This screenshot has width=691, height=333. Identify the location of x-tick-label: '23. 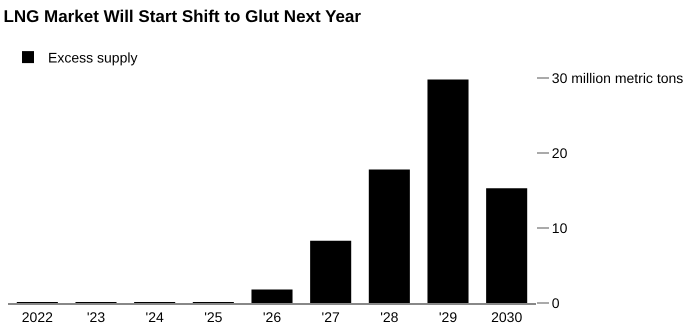
(96, 316).